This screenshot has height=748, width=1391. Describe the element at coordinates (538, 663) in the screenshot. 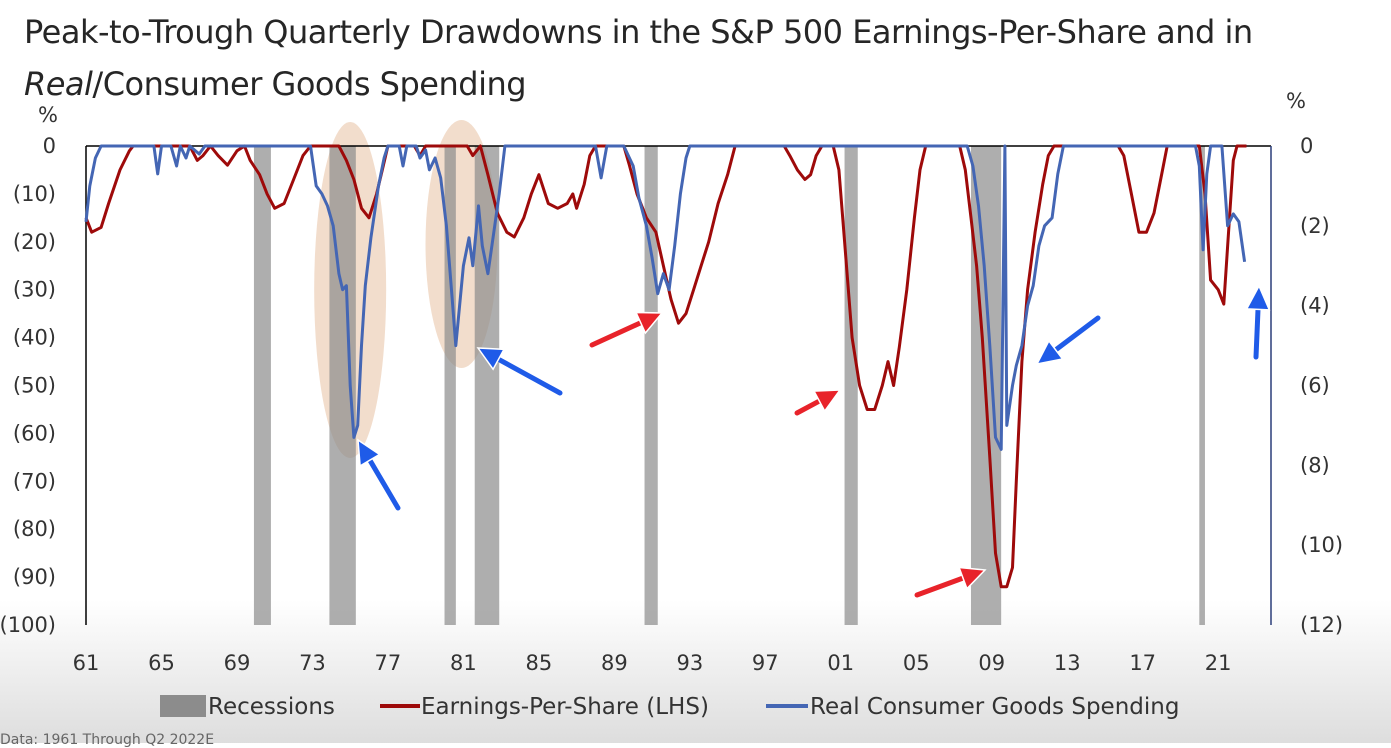

I see `x-tick-label: 85` at that location.